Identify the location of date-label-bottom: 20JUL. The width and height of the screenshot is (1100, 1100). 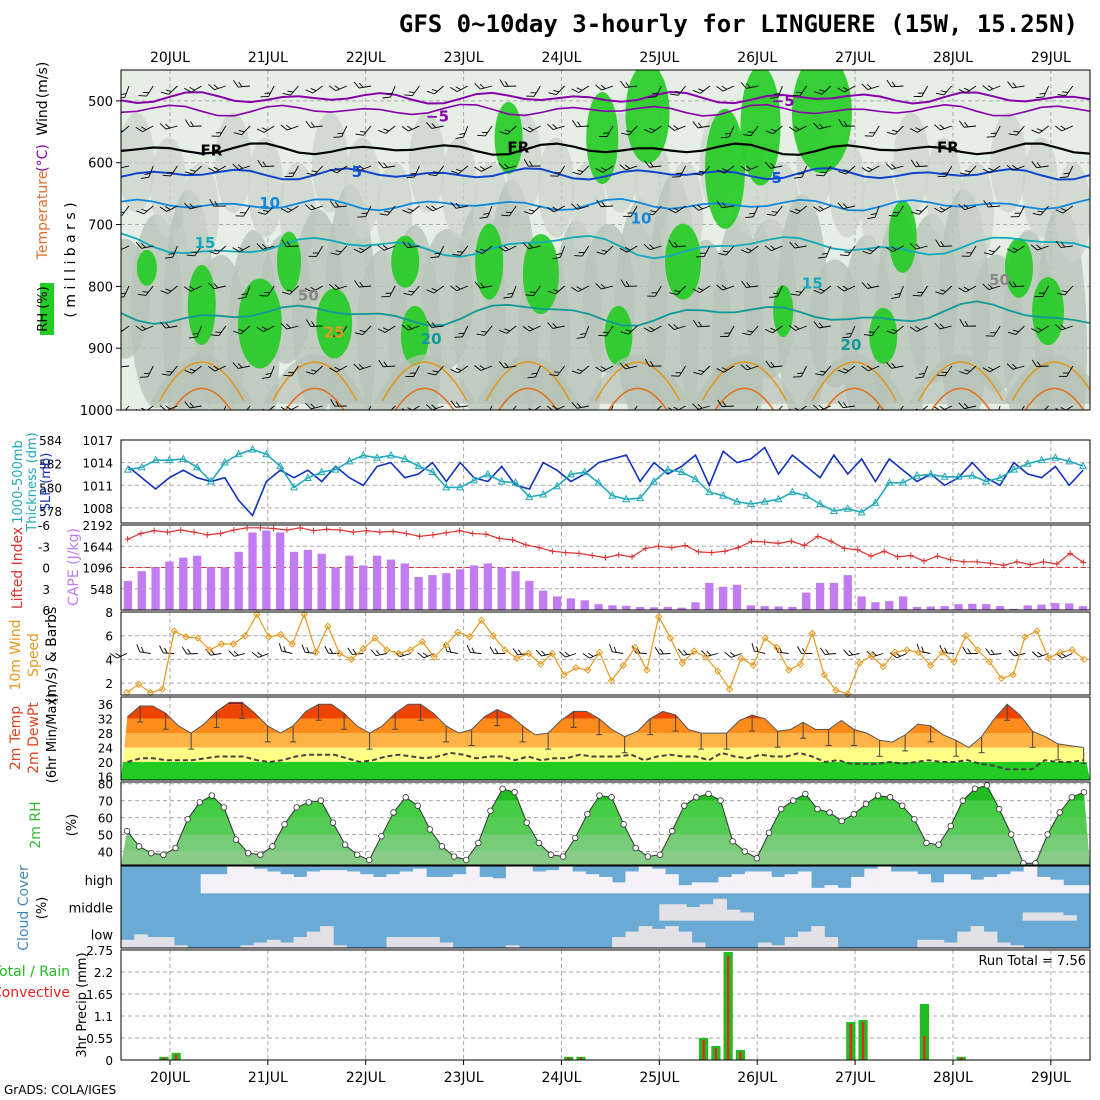
(170, 1078).